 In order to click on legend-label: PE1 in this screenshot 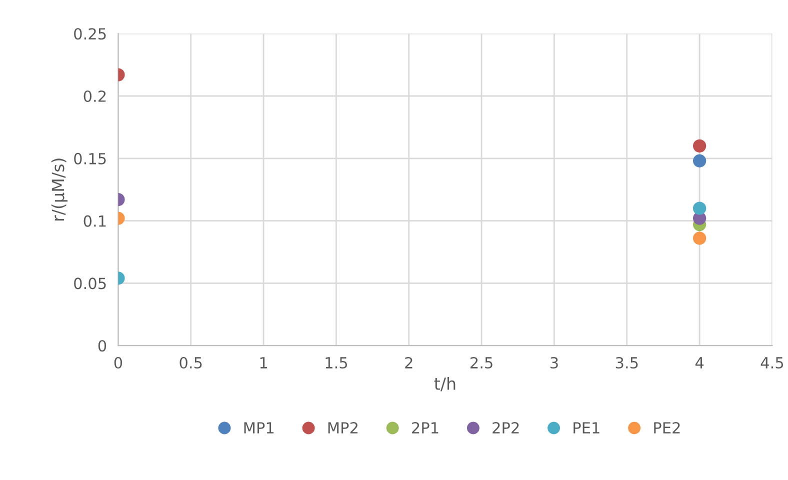, I will do `click(587, 428)`.